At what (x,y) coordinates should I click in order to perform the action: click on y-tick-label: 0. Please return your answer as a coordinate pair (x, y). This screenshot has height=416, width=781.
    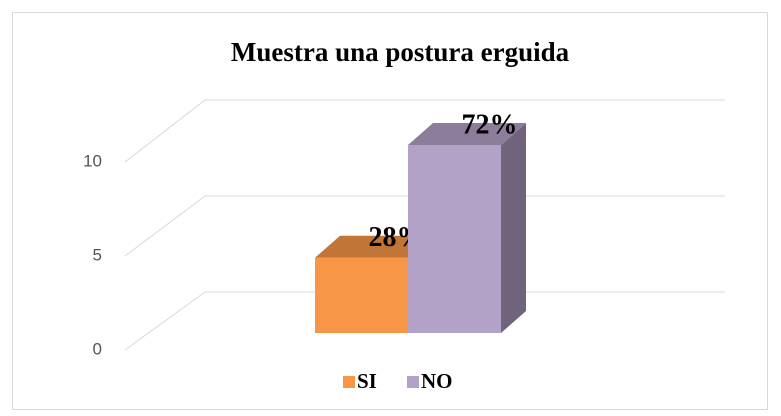
    Looking at the image, I should click on (97, 348).